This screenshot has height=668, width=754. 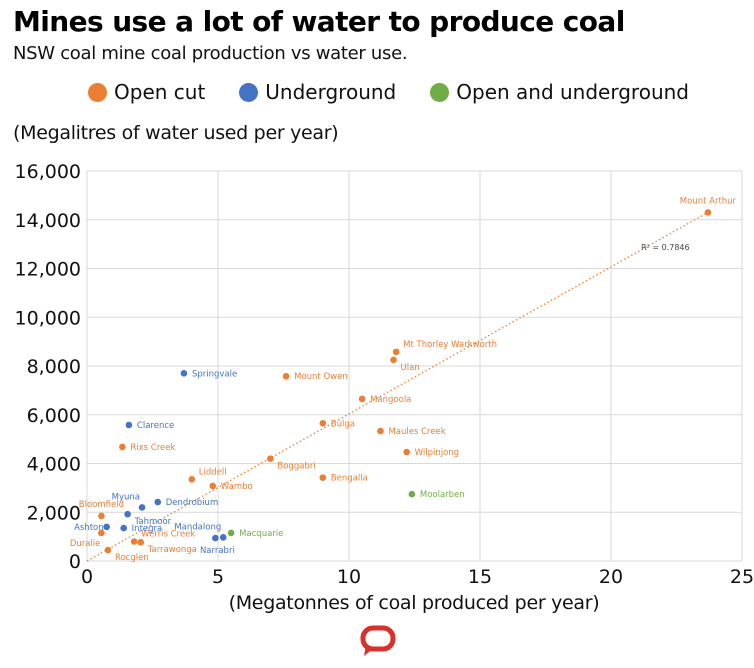 What do you see at coordinates (450, 345) in the screenshot?
I see `data-label-mt-thorley-warkworth: Mt Thorley Warkworth` at bounding box center [450, 345].